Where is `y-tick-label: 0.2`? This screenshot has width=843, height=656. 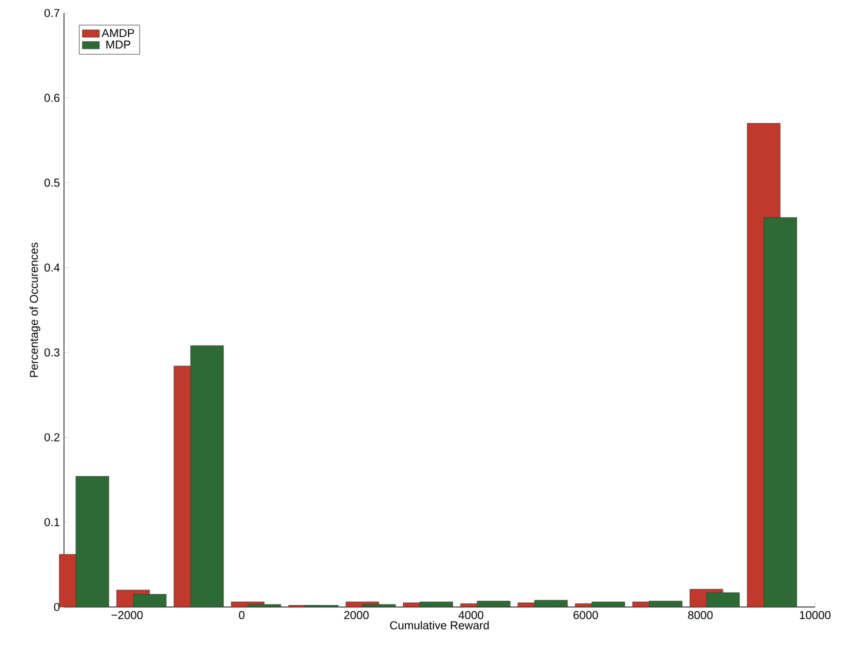
y-tick-label: 0.2 is located at coordinates (52, 437).